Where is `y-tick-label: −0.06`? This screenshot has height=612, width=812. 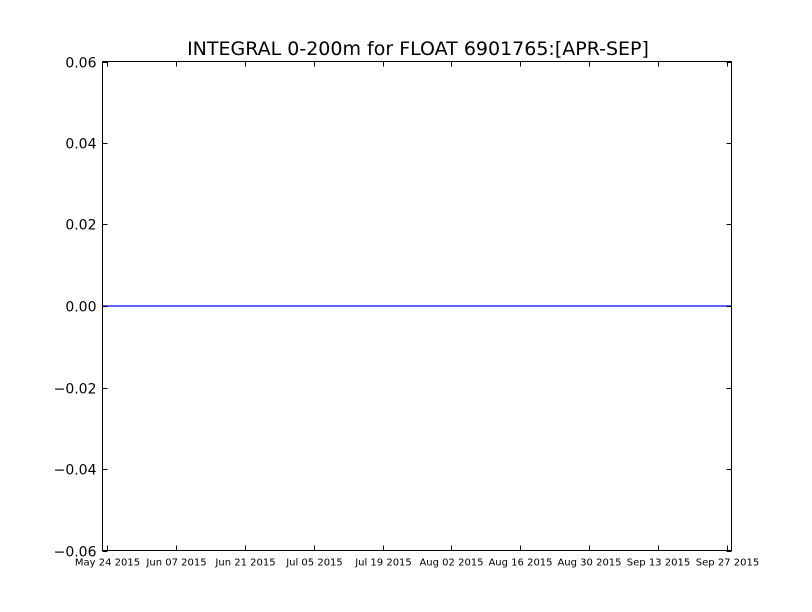 y-tick-label: −0.06 is located at coordinates (75, 553).